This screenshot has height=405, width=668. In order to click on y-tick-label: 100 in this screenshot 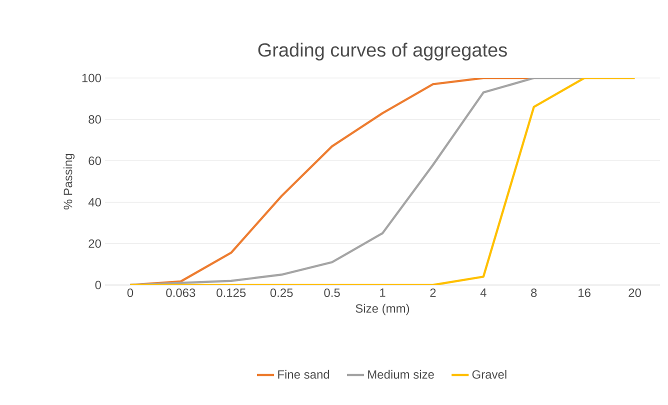, I will do `click(92, 78)`.